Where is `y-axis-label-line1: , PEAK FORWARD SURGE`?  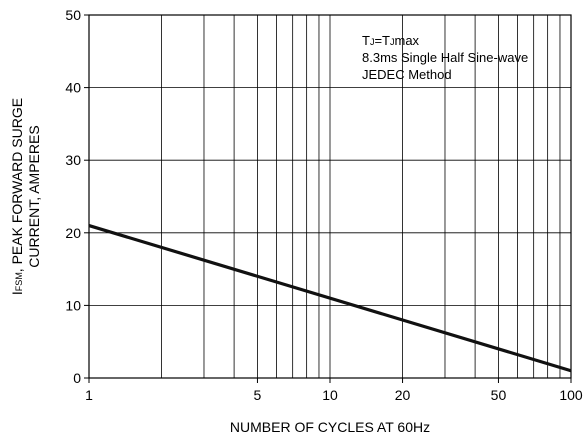
y-axis-label-line1: , PEAK FORWARD SURGE is located at coordinates (17, 185).